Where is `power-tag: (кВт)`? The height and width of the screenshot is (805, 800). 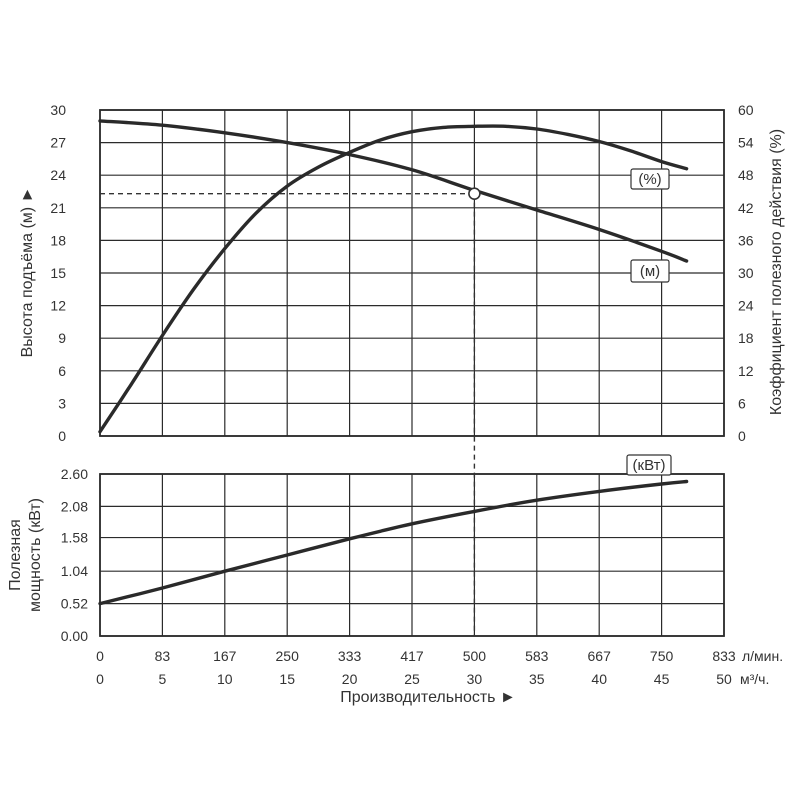 power-tag: (кВт) is located at coordinates (649, 465).